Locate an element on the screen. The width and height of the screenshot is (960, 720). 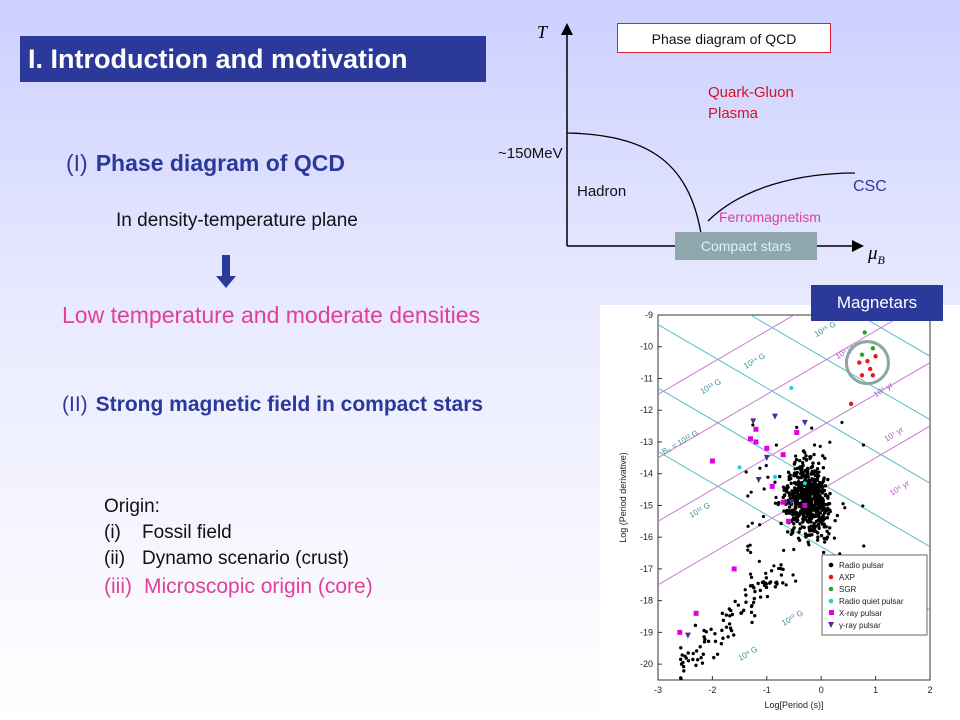
legend-label: Radio quiet pulsar is located at coordinates (871, 601).